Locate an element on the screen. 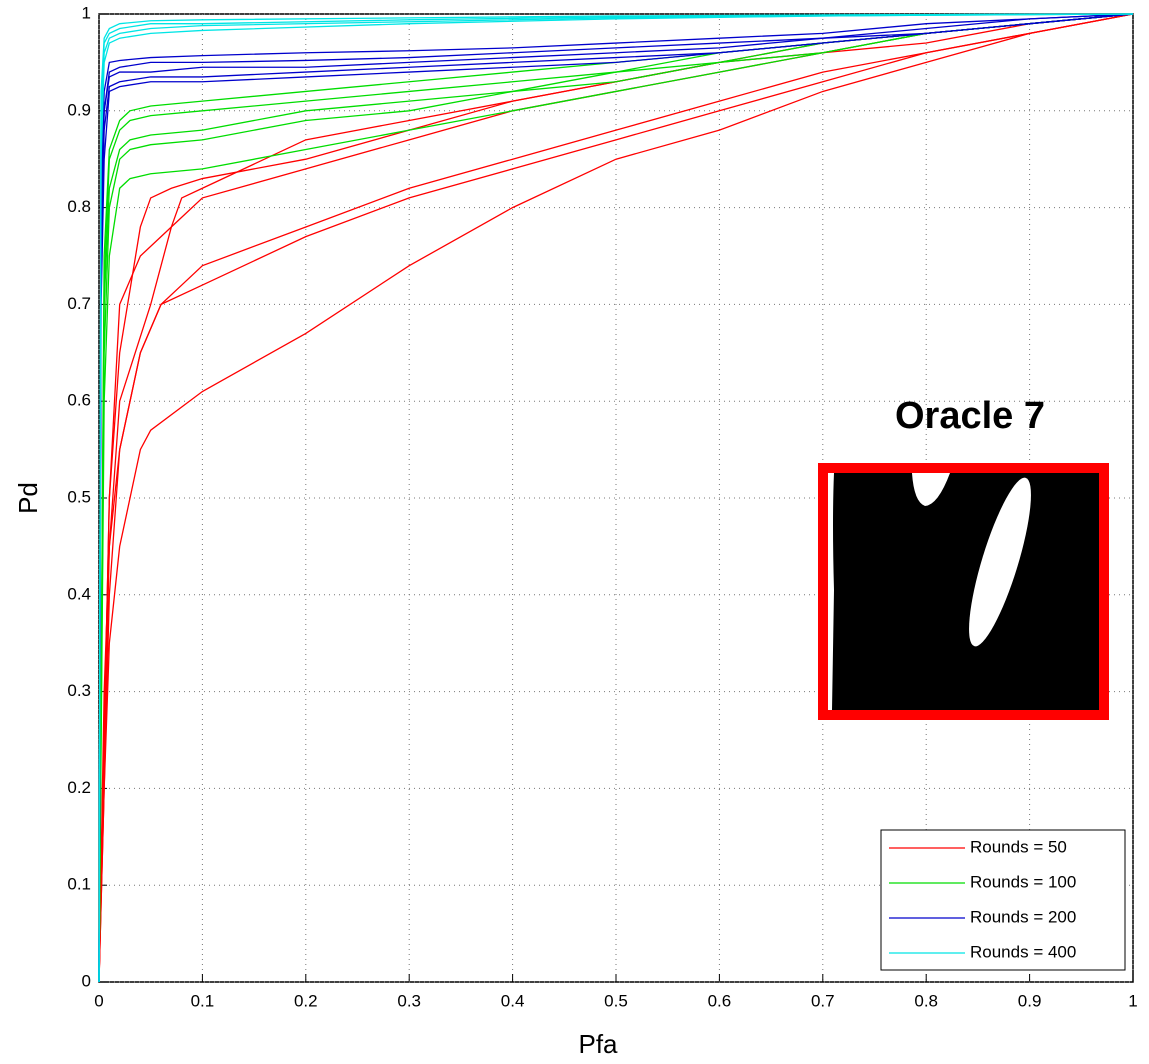 The width and height of the screenshot is (1149, 1064). x-tick-label: 0.2 is located at coordinates (306, 1000).